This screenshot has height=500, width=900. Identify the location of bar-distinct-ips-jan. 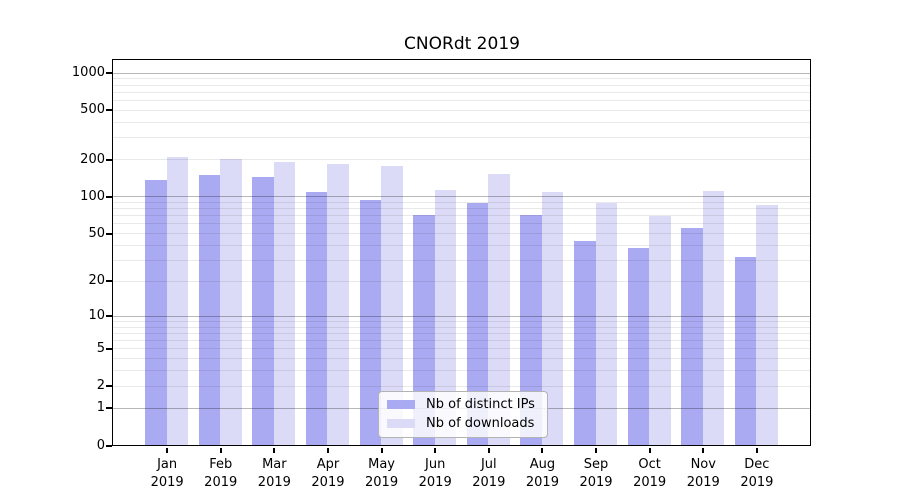
(156, 312).